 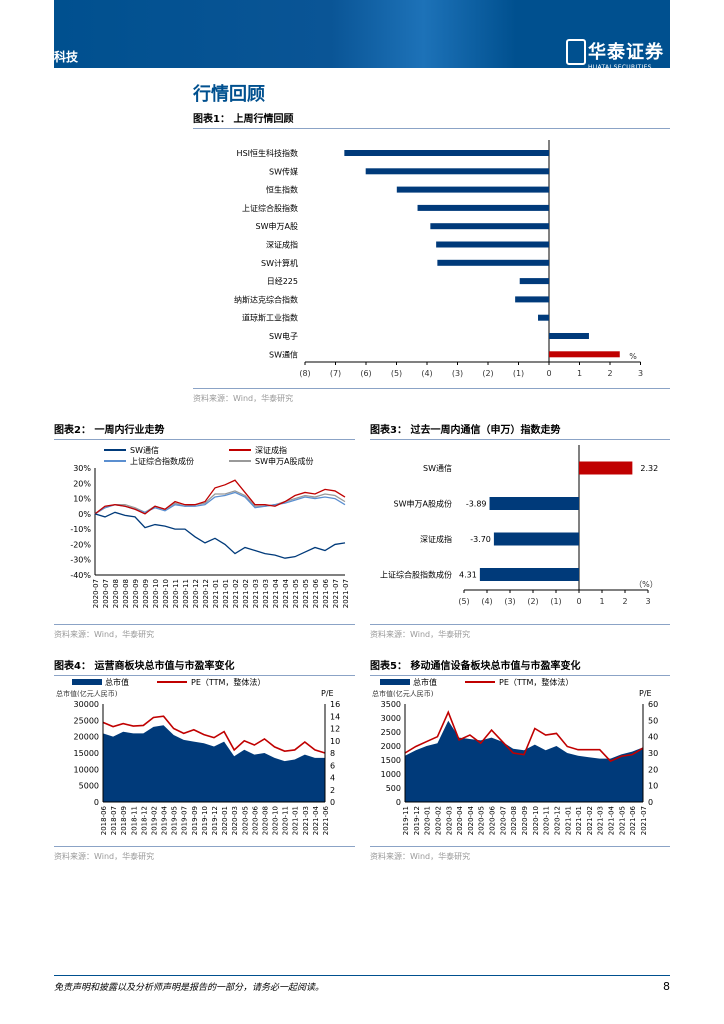 I want to click on x-tick-label: 2020-06, so click(x=255, y=820).